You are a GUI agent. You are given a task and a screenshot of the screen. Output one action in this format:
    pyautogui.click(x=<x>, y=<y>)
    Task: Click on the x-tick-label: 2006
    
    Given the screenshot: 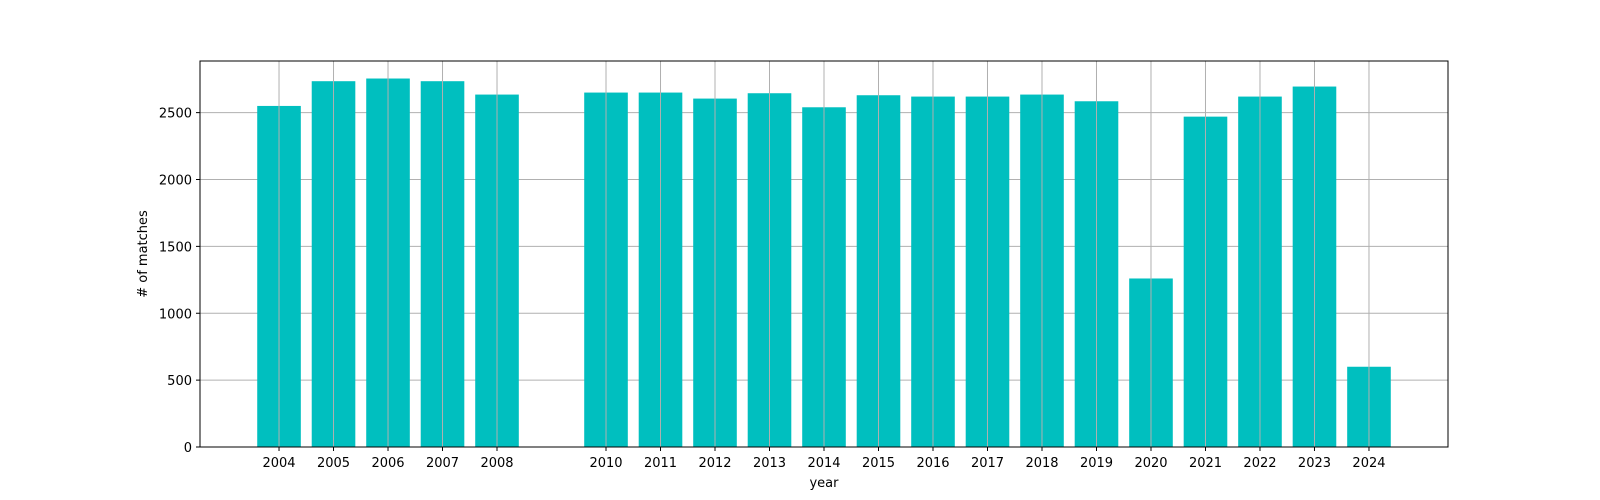 What is the action you would take?
    pyautogui.click(x=387, y=463)
    